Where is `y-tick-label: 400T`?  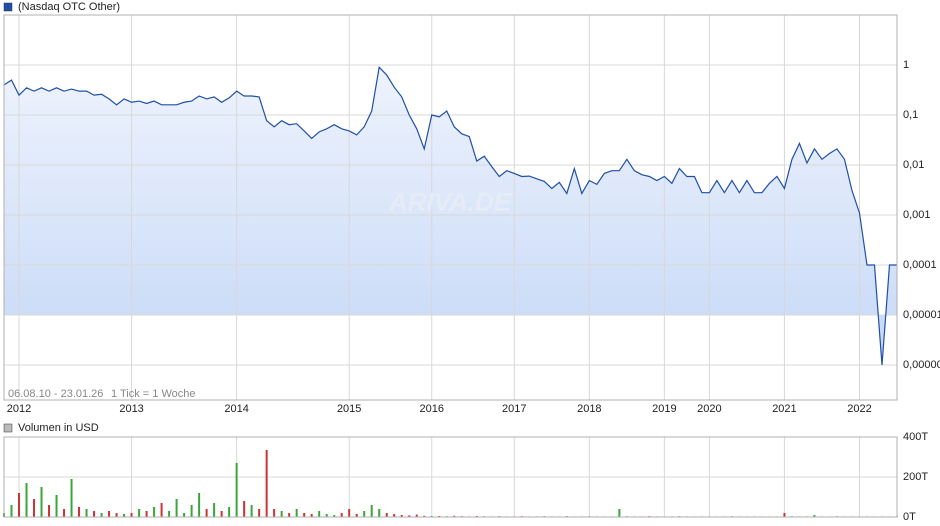 y-tick-label: 400T is located at coordinates (915, 437).